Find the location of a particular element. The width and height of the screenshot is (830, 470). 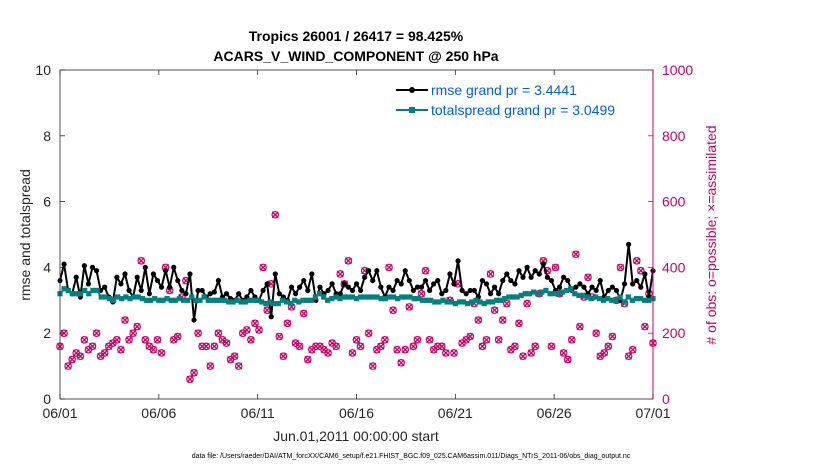

x-tick-label: 07/01 is located at coordinates (652, 413).